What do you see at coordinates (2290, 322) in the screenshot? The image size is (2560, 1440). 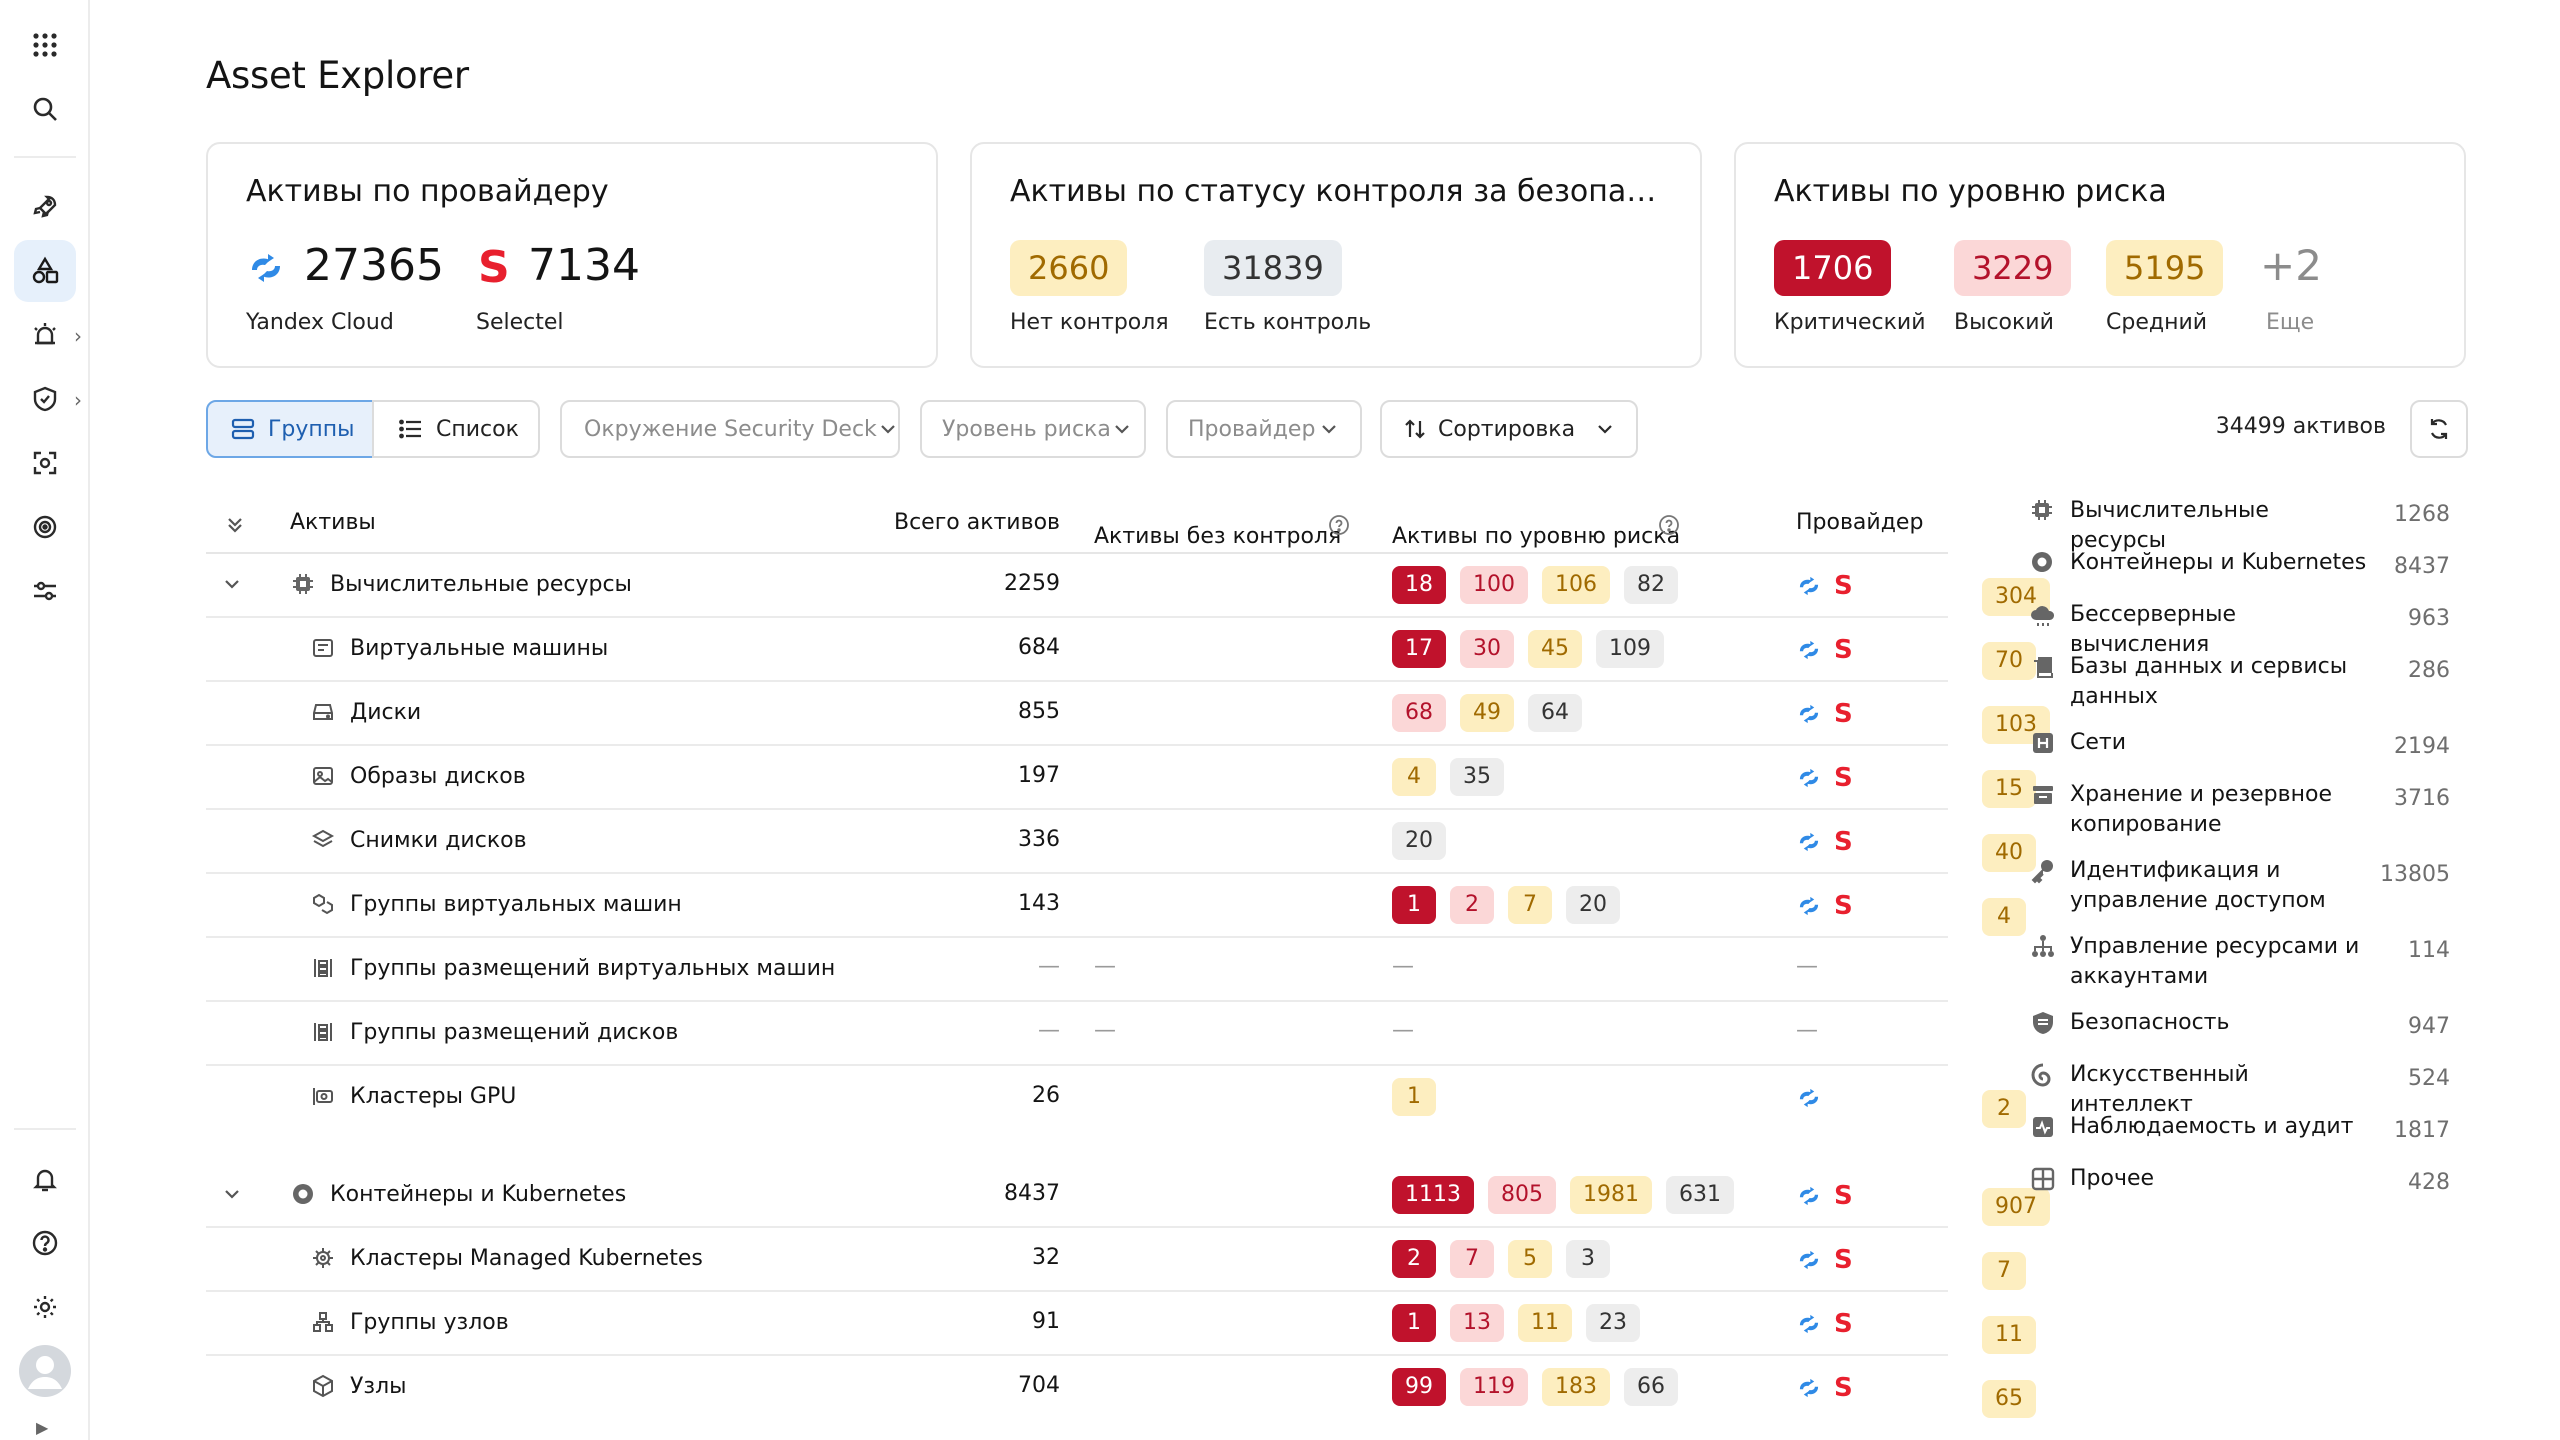 I see `risk-more-label: Еще` at bounding box center [2290, 322].